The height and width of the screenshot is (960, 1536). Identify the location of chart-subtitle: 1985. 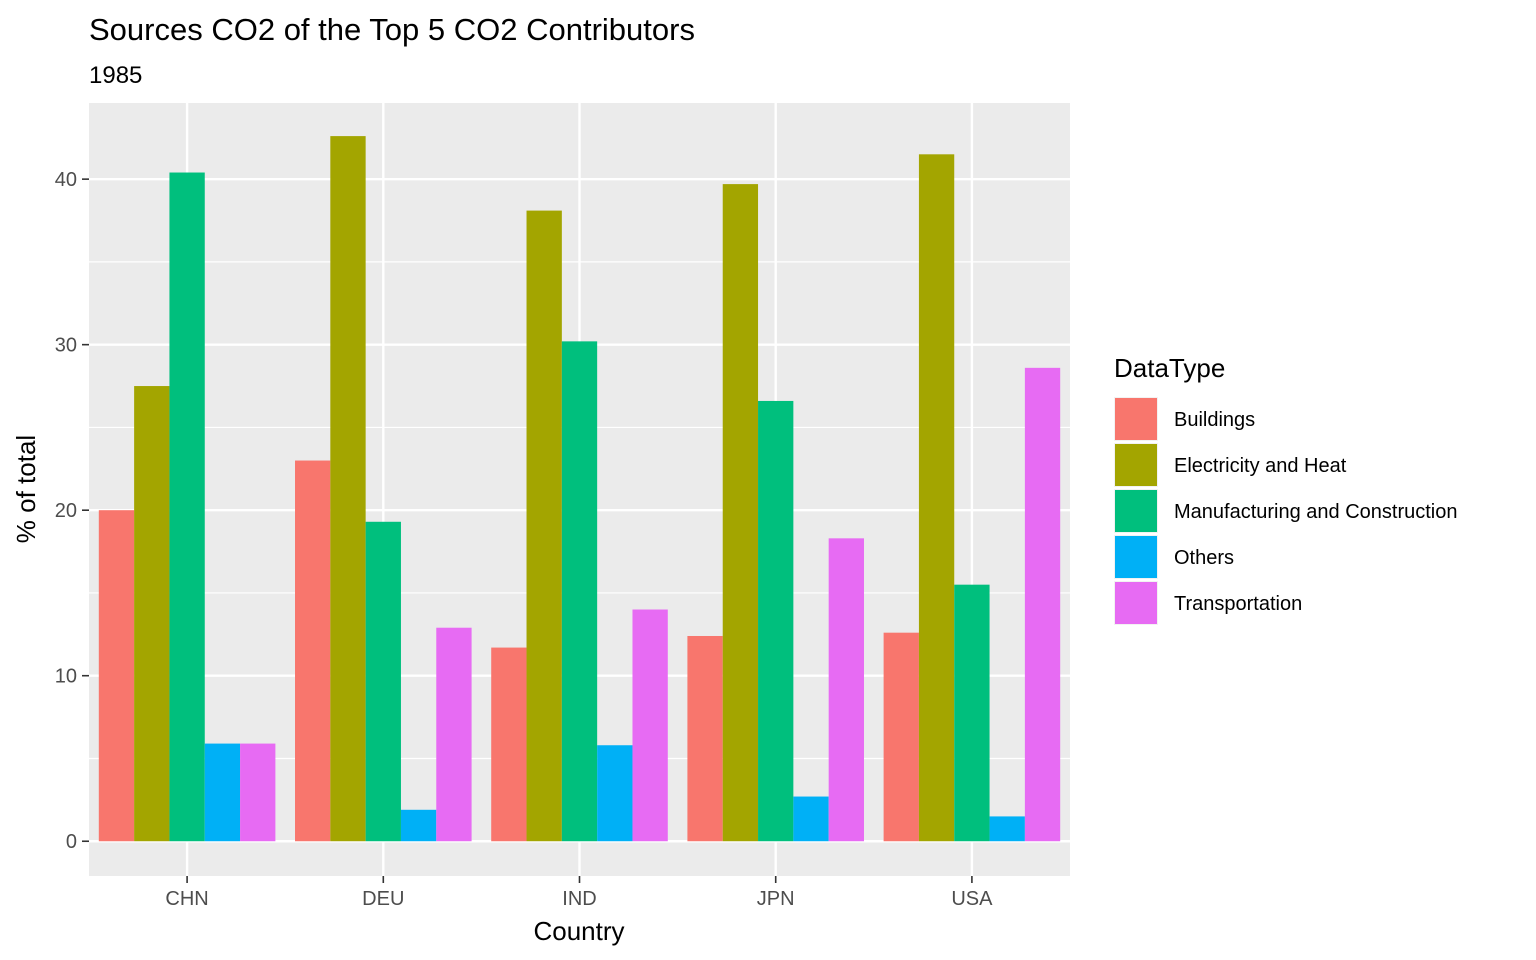
(115, 75).